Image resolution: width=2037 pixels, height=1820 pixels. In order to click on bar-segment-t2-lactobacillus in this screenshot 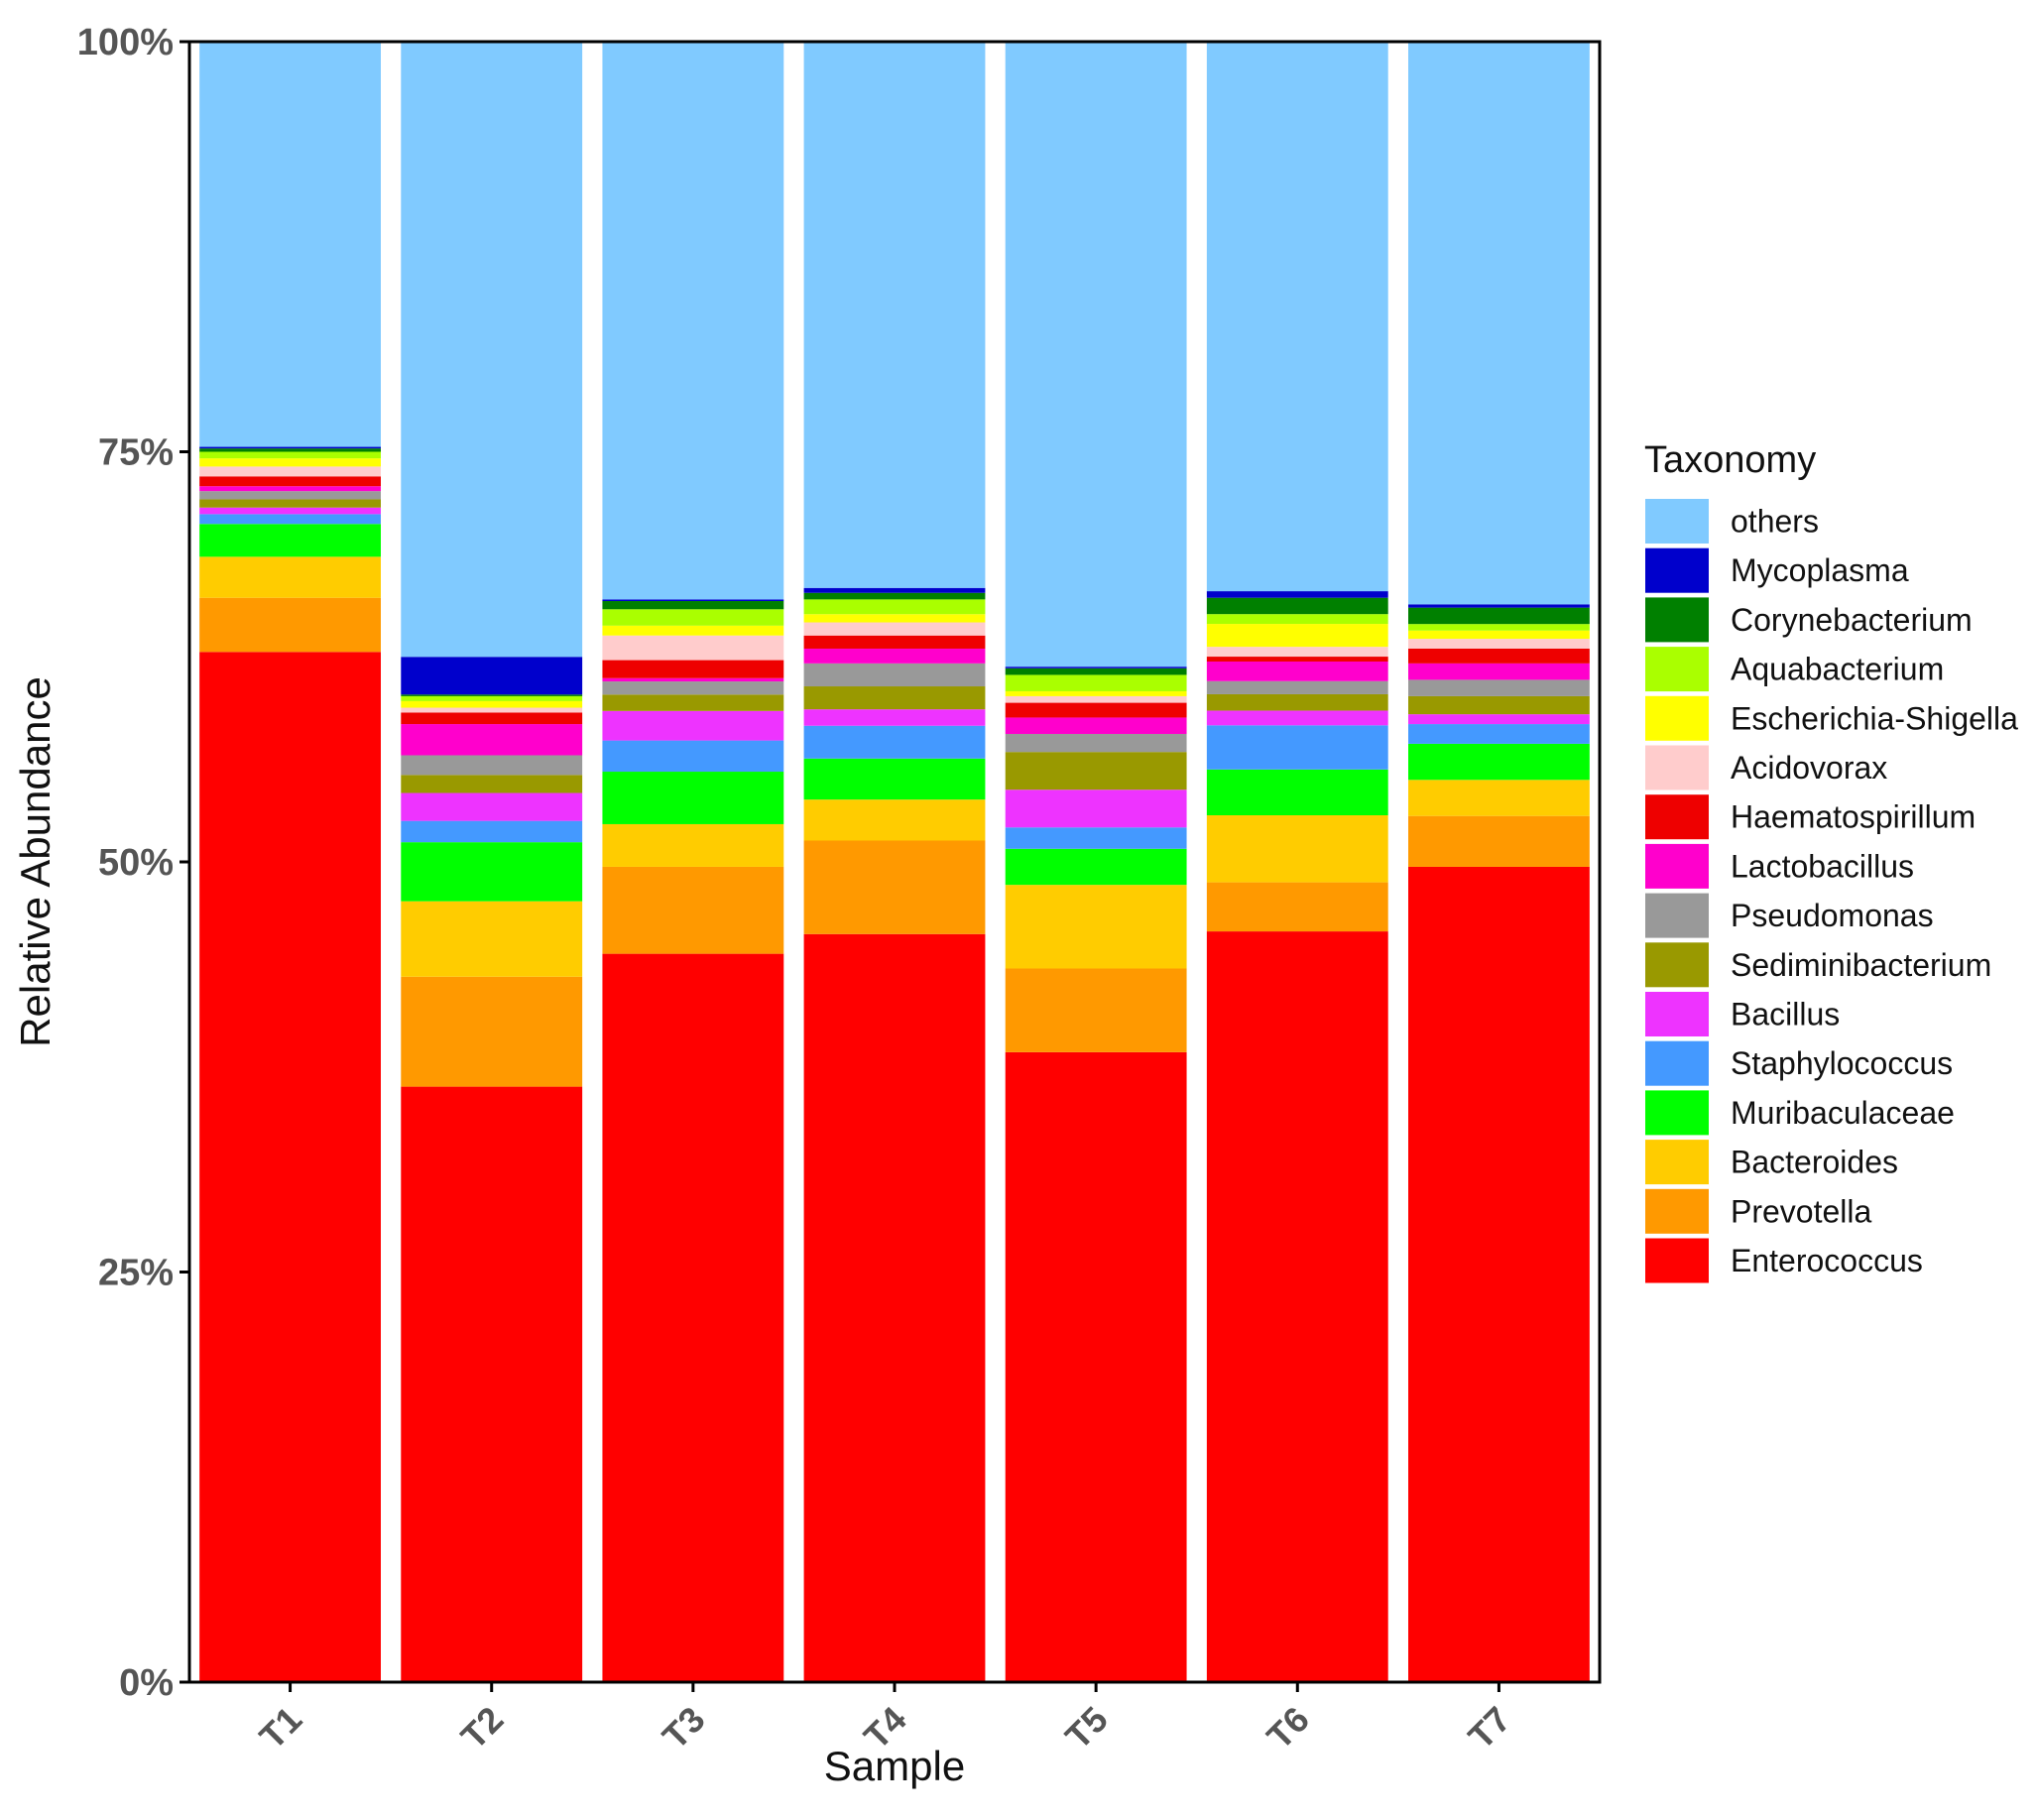, I will do `click(492, 740)`.